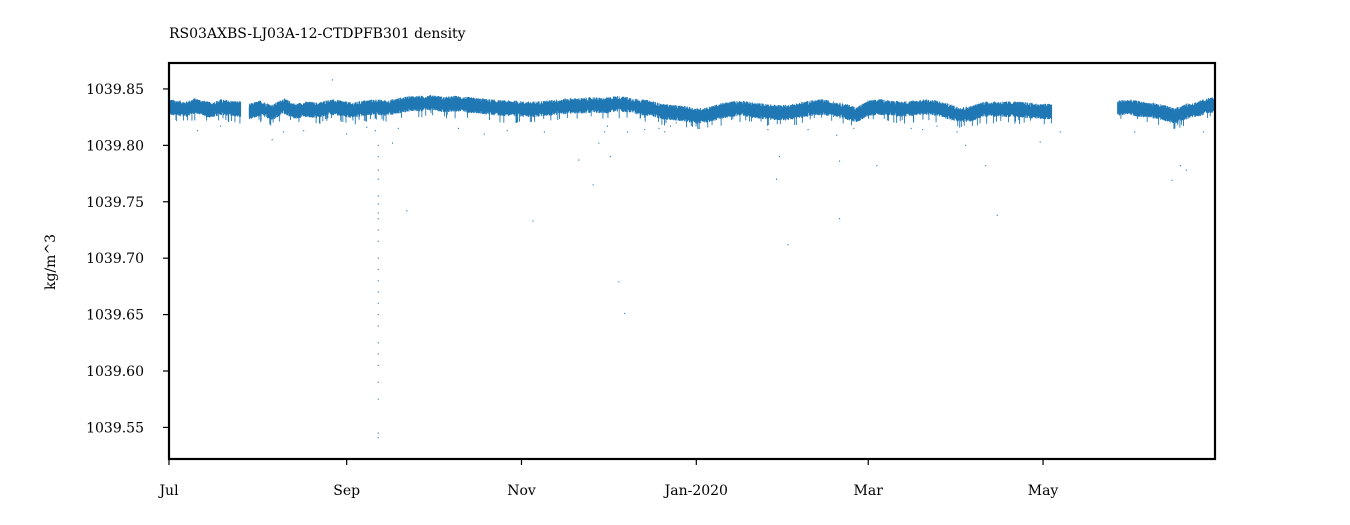 The image size is (1350, 525). What do you see at coordinates (115, 259) in the screenshot?
I see `y-tick-label: 1039.70` at bounding box center [115, 259].